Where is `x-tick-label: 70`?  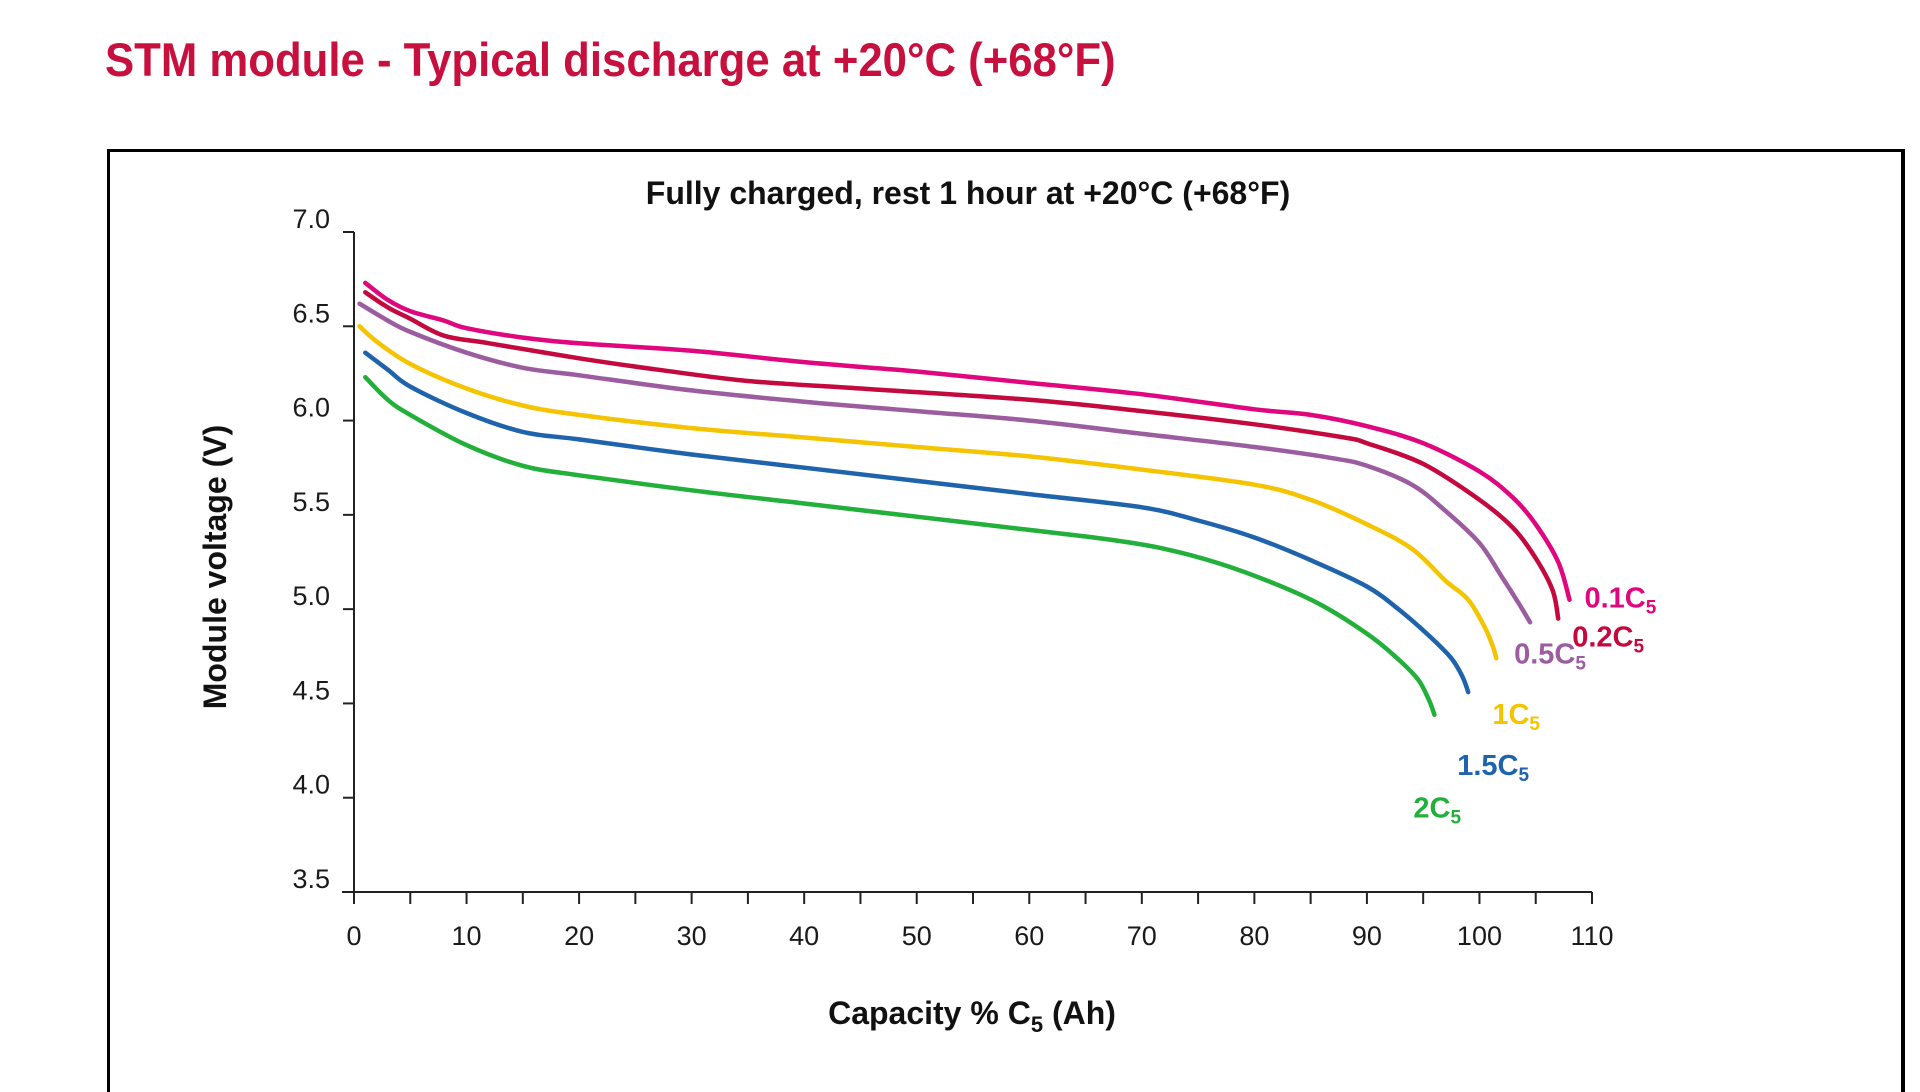 x-tick-label: 70 is located at coordinates (1142, 936).